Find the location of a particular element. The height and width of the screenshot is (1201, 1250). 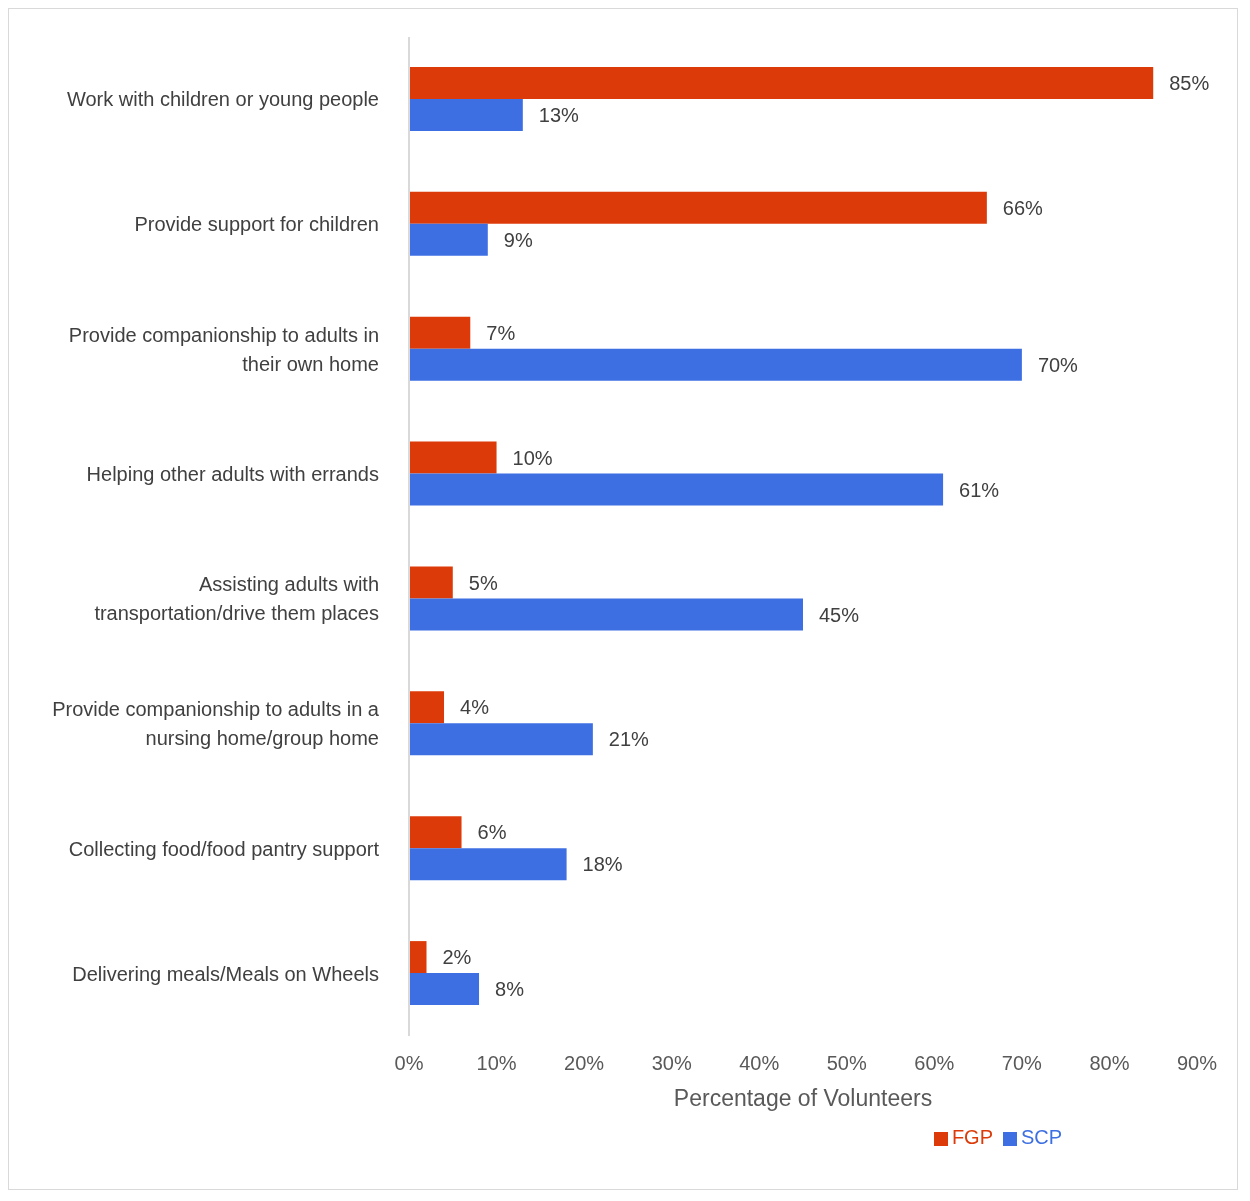

x-tick-label: 40% is located at coordinates (759, 1063).